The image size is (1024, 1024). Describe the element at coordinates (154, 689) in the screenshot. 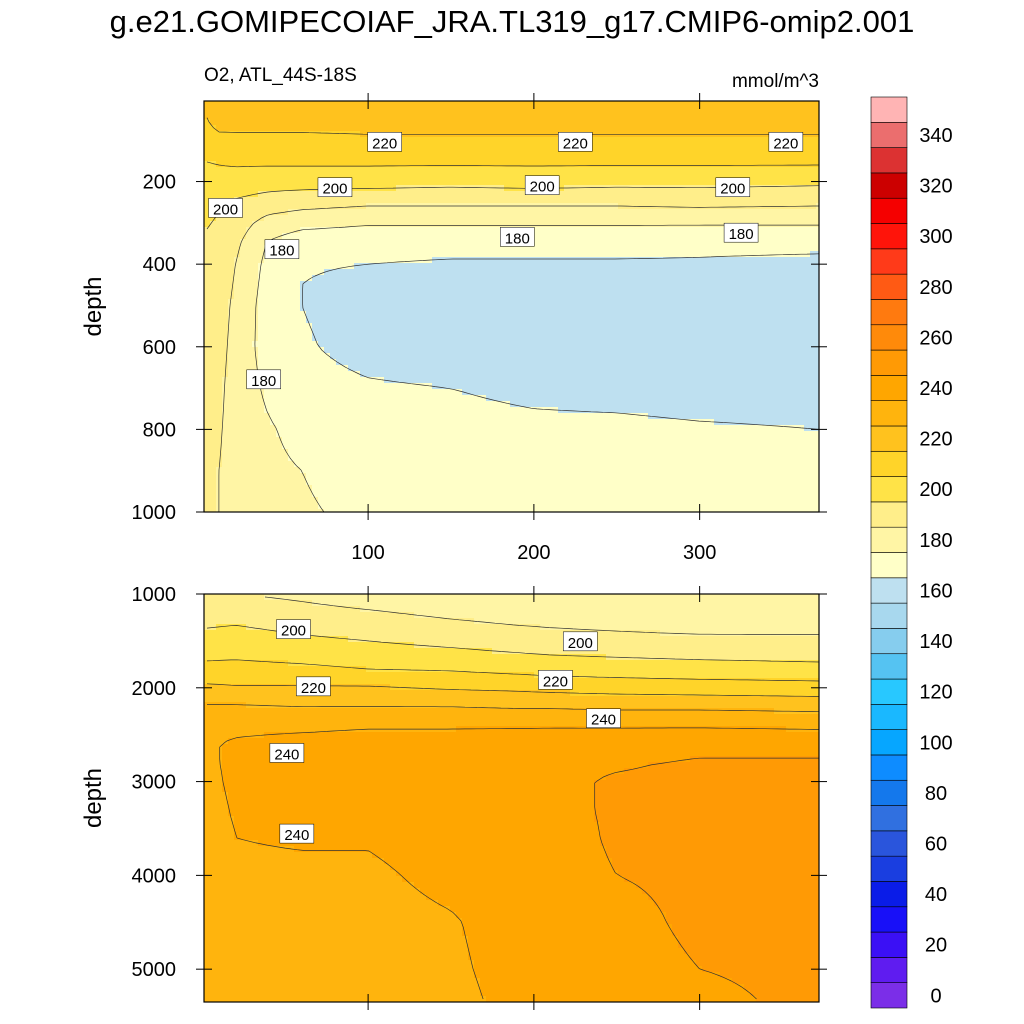

I see `y-tick-label: 2000` at that location.